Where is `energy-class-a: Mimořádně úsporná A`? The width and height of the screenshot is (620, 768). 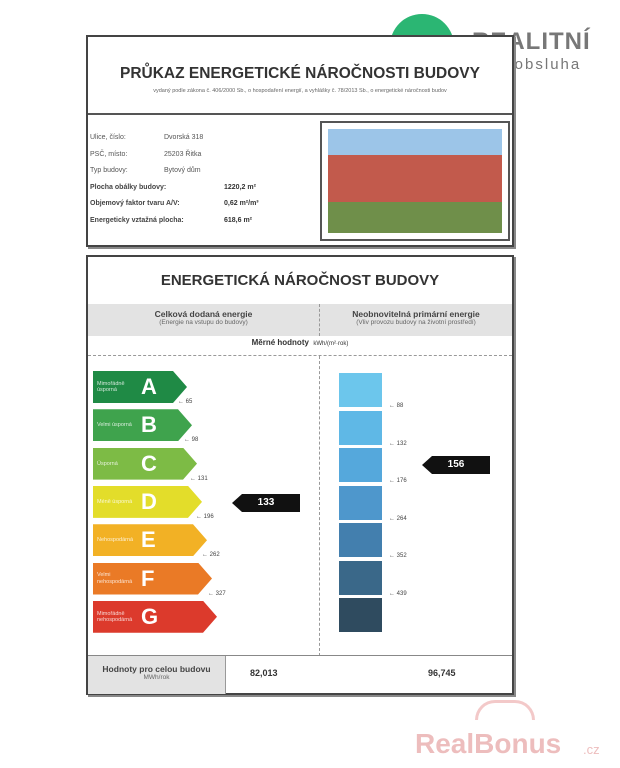 energy-class-a: Mimořádně úsporná A is located at coordinates (140, 387).